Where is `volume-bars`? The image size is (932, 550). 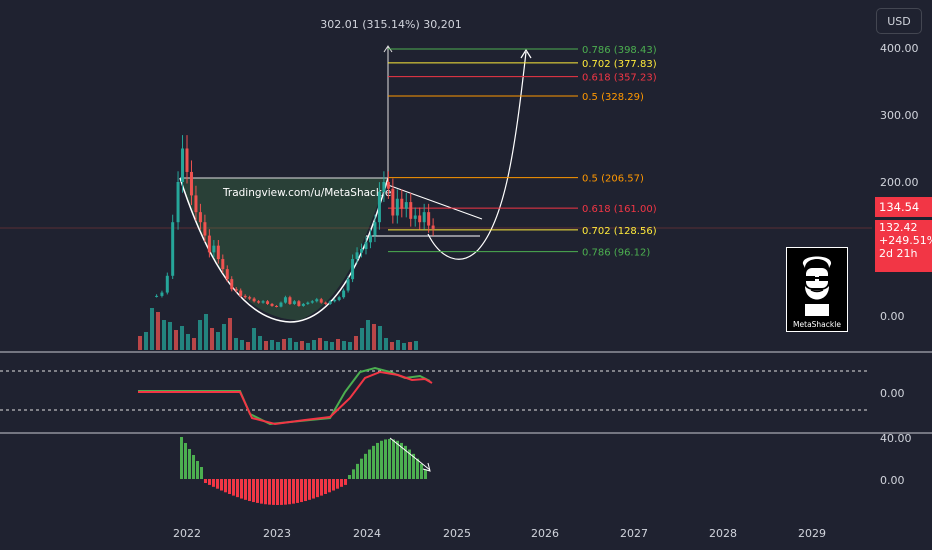
volume-bars is located at coordinates (278, 329).